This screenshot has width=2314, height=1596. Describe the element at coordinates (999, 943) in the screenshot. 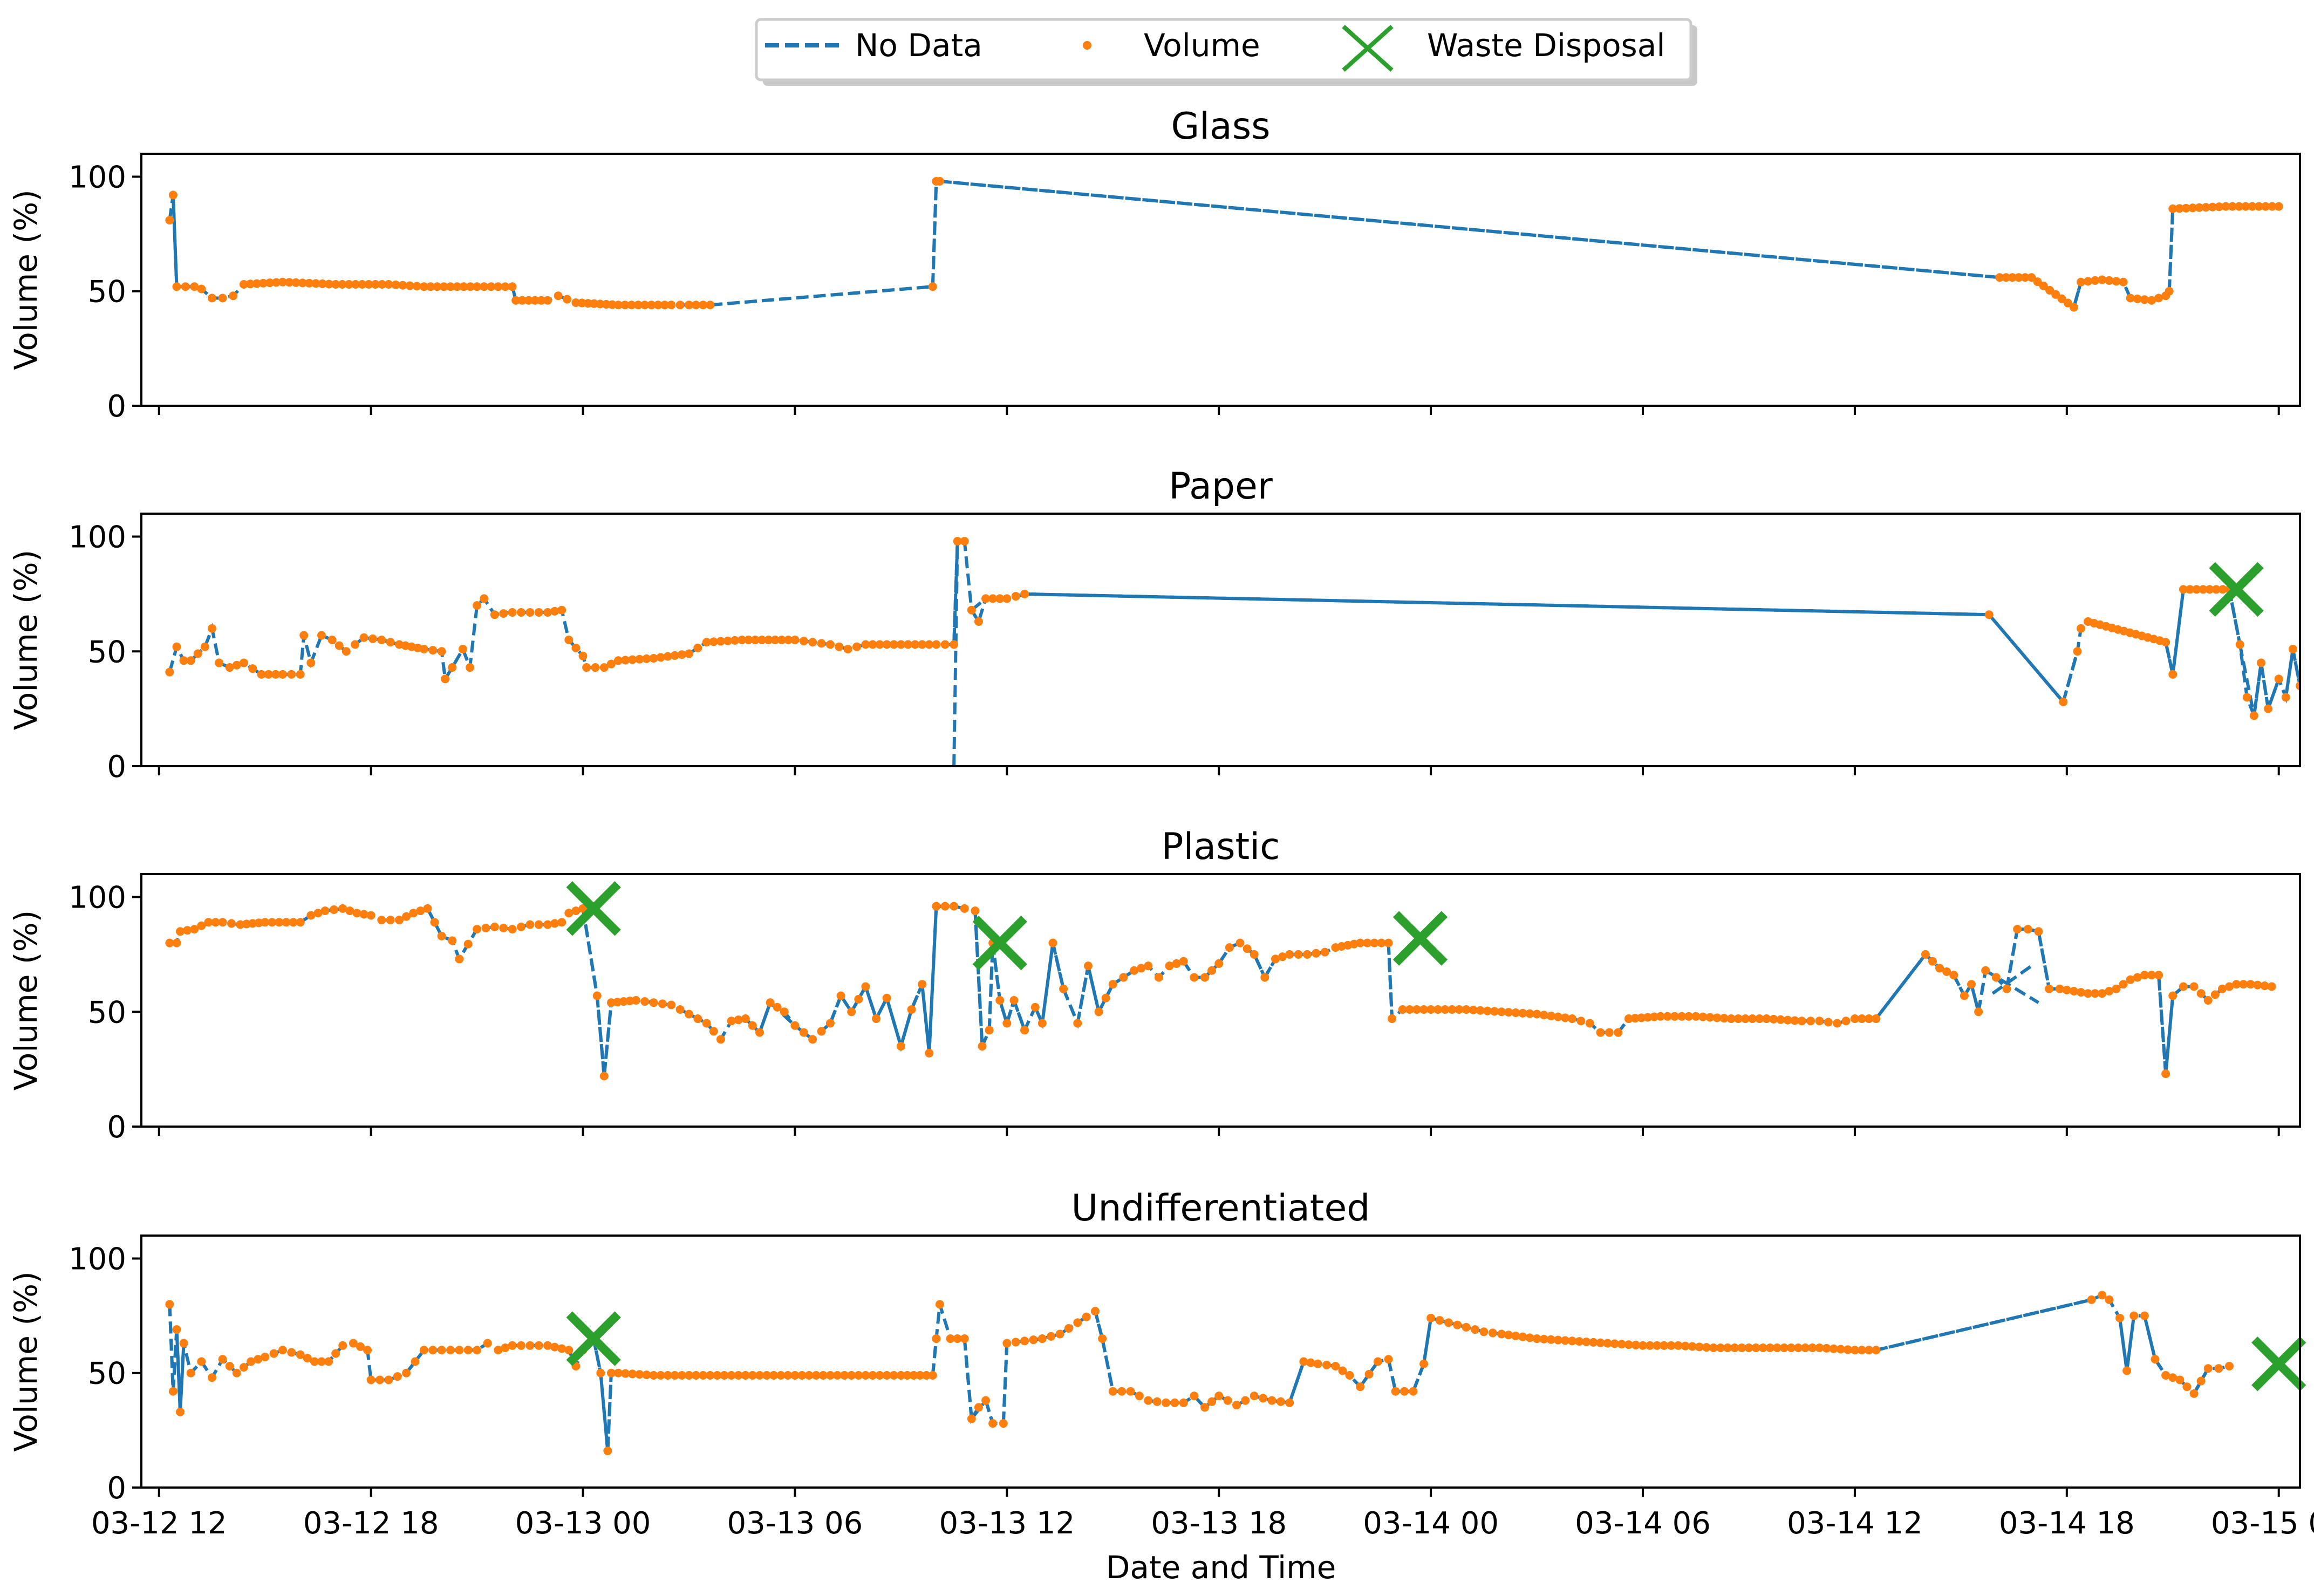

I see `waste-disposal-marker` at that location.